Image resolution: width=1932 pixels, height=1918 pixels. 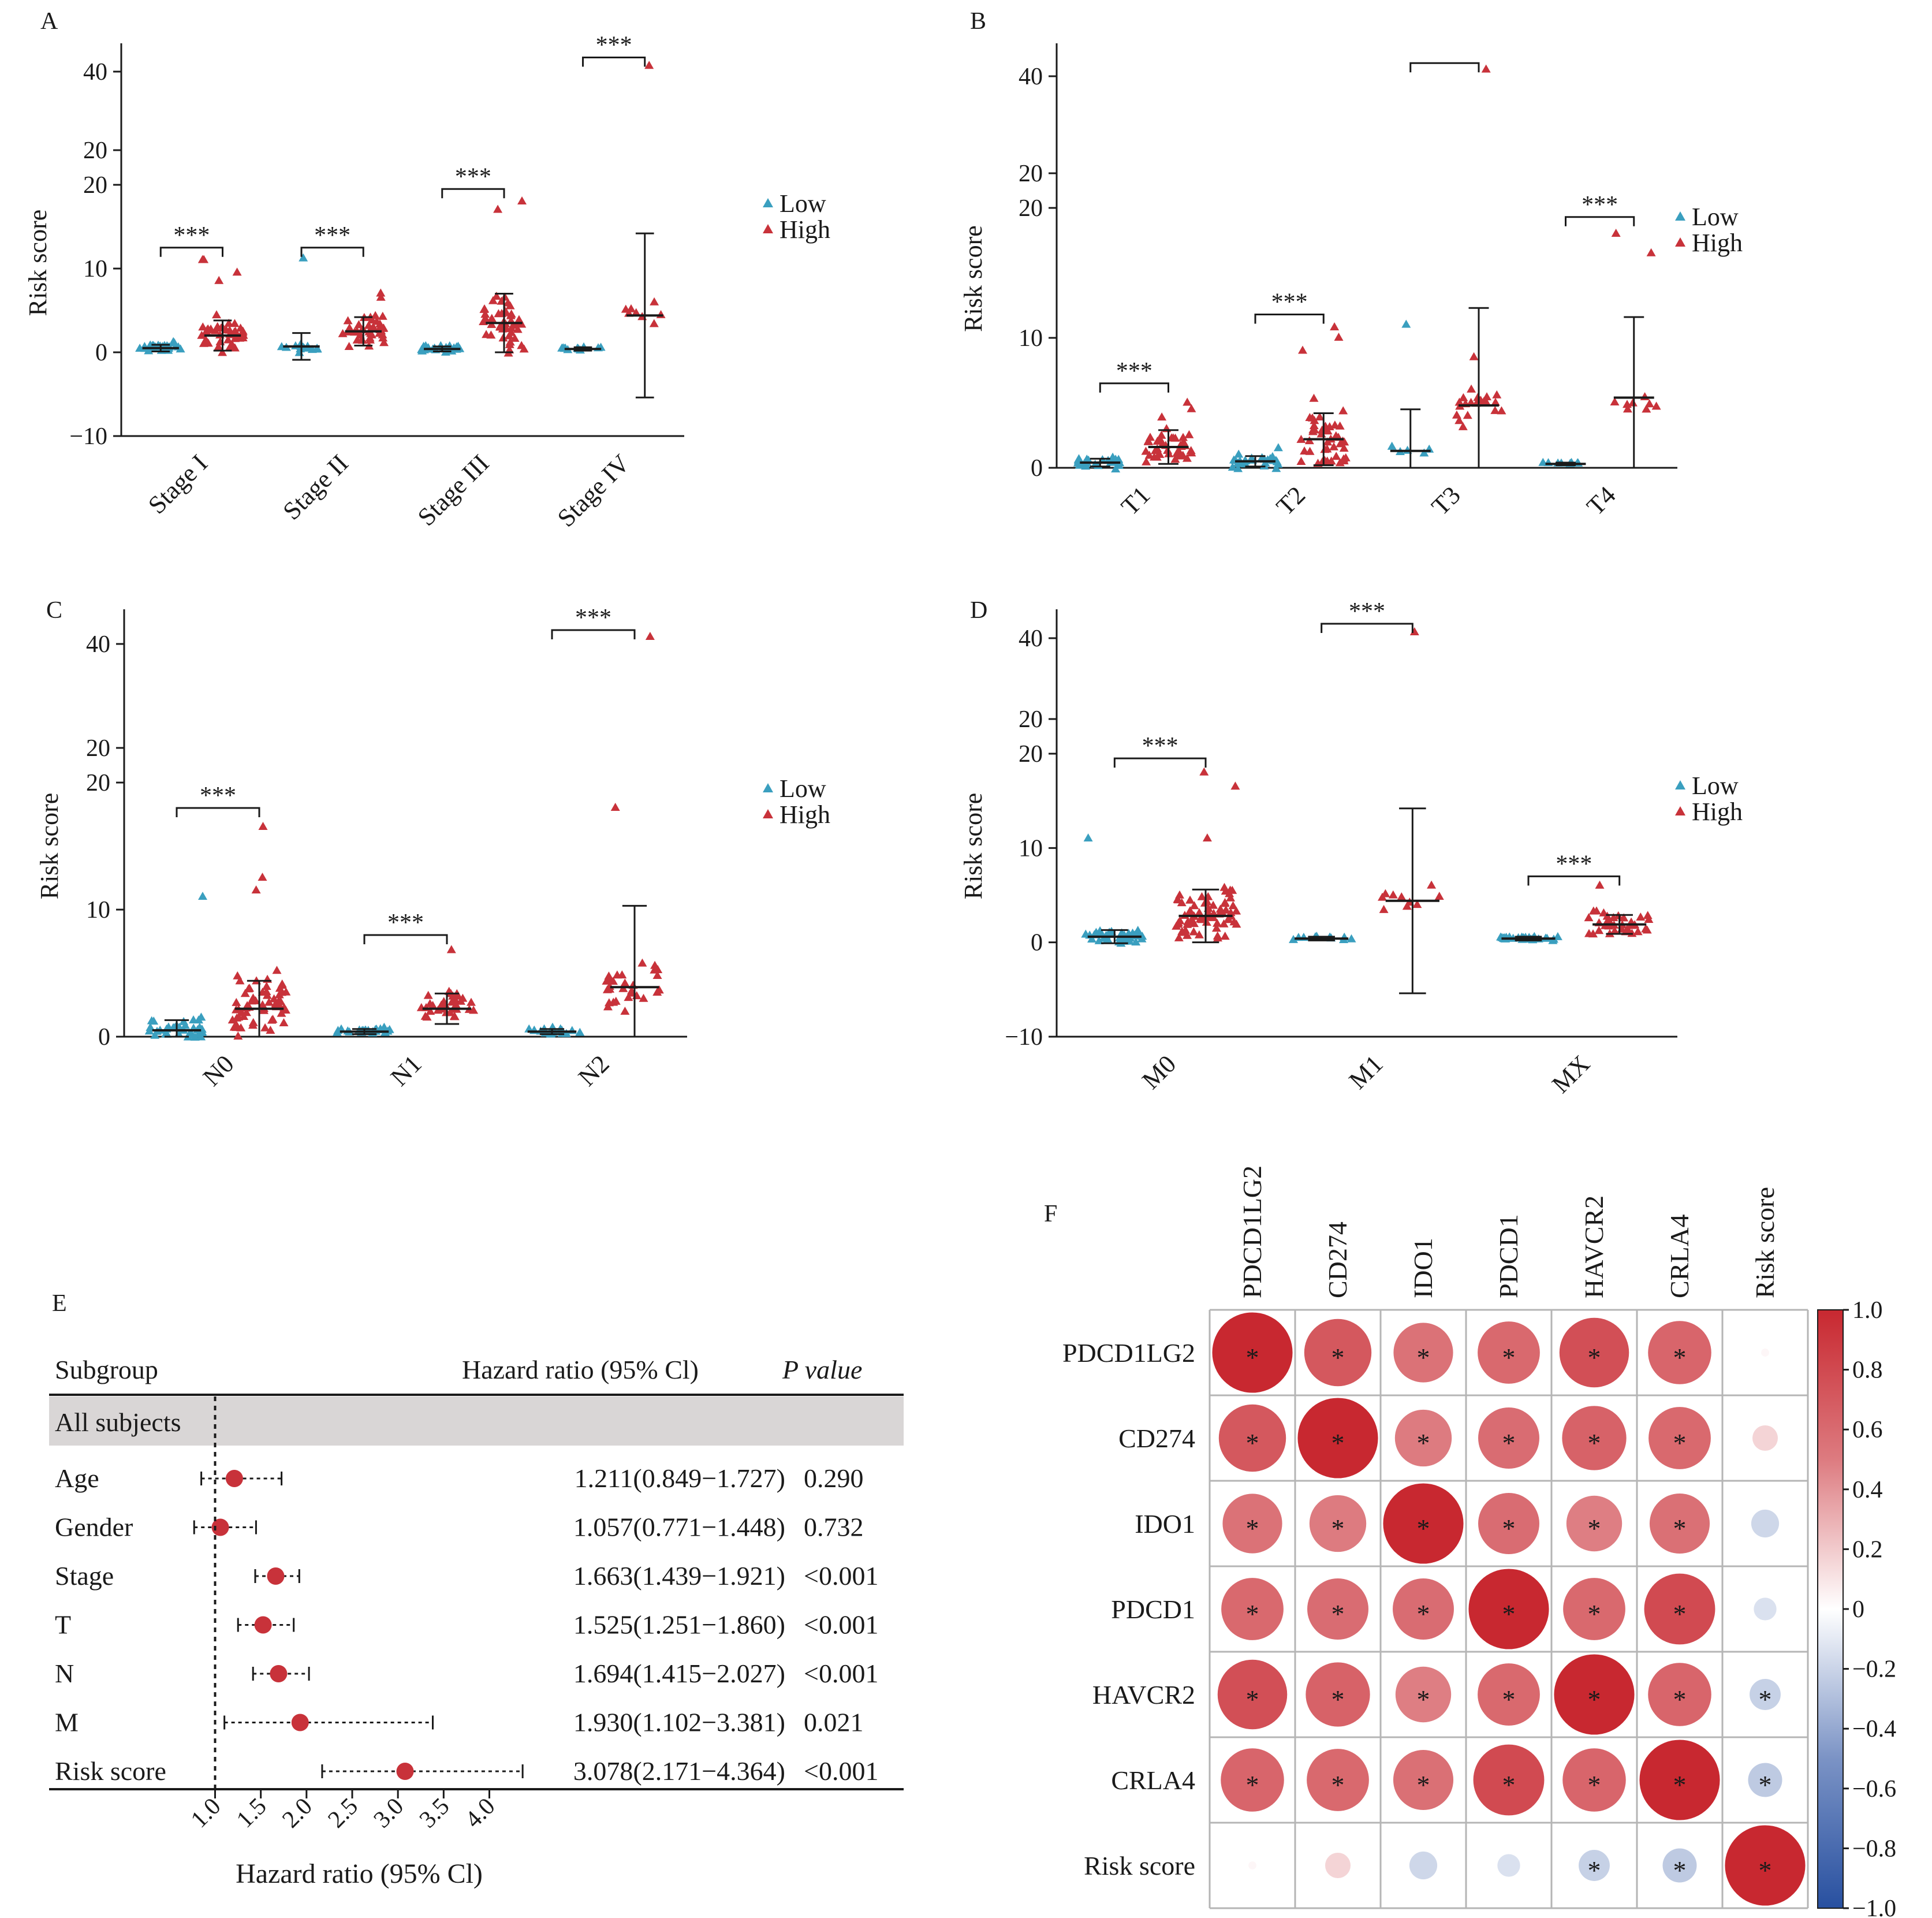 I want to click on row-label: Gender, so click(x=94, y=1527).